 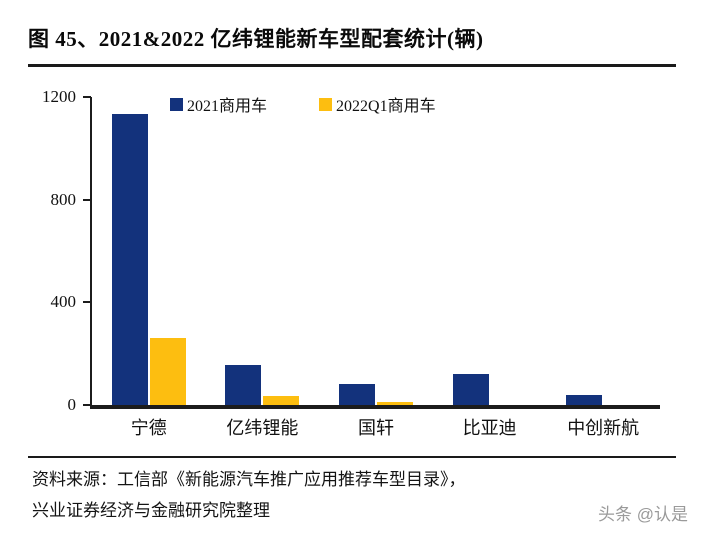 I want to click on chart-legend: 2021商用车 2022Q1商用车, so click(x=303, y=104).